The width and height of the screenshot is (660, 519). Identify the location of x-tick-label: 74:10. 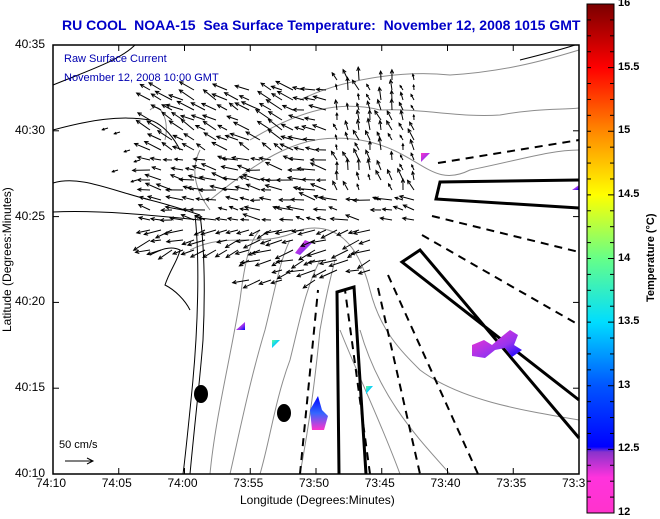
(51, 483).